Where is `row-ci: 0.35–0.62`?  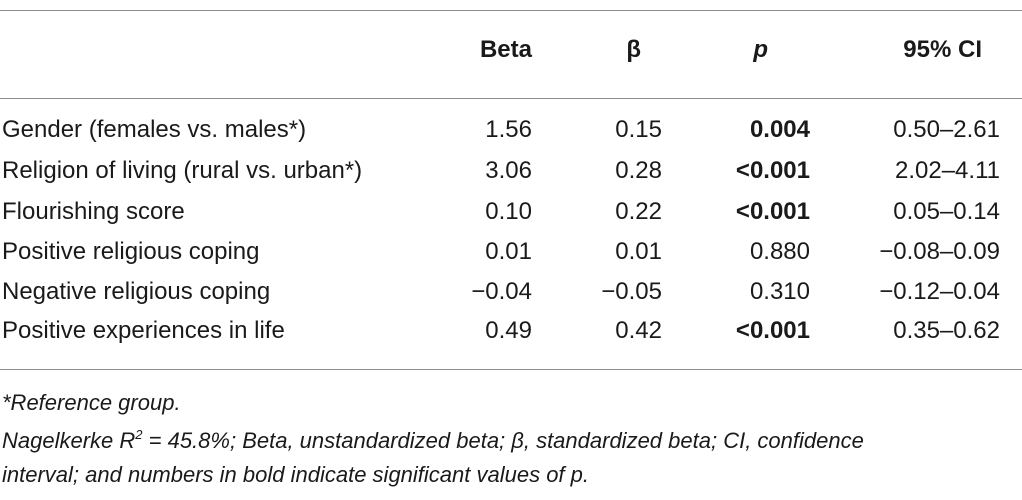 row-ci: 0.35–0.62 is located at coordinates (946, 330).